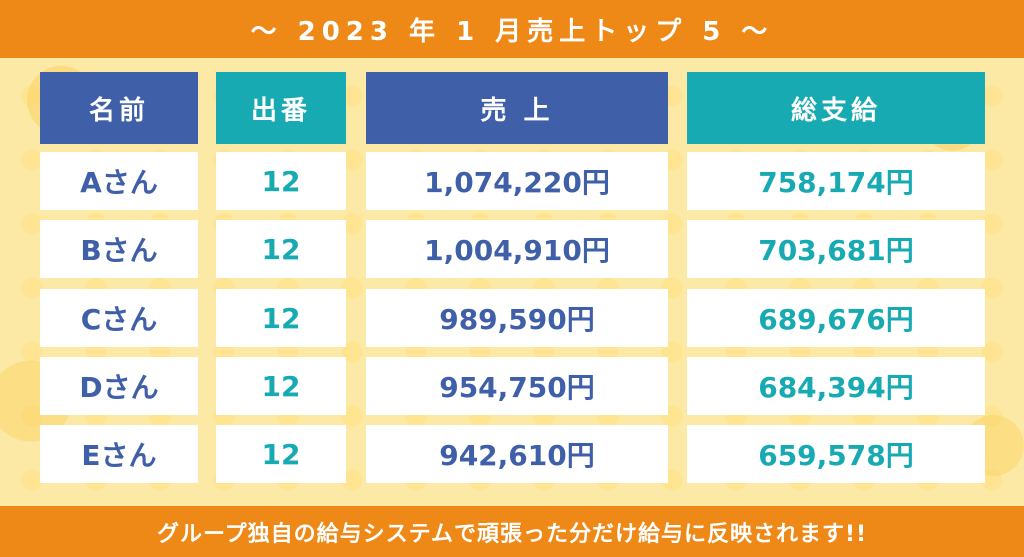 This screenshot has width=1024, height=557. What do you see at coordinates (119, 318) in the screenshot?
I see `table-cell-name: Cさん` at bounding box center [119, 318].